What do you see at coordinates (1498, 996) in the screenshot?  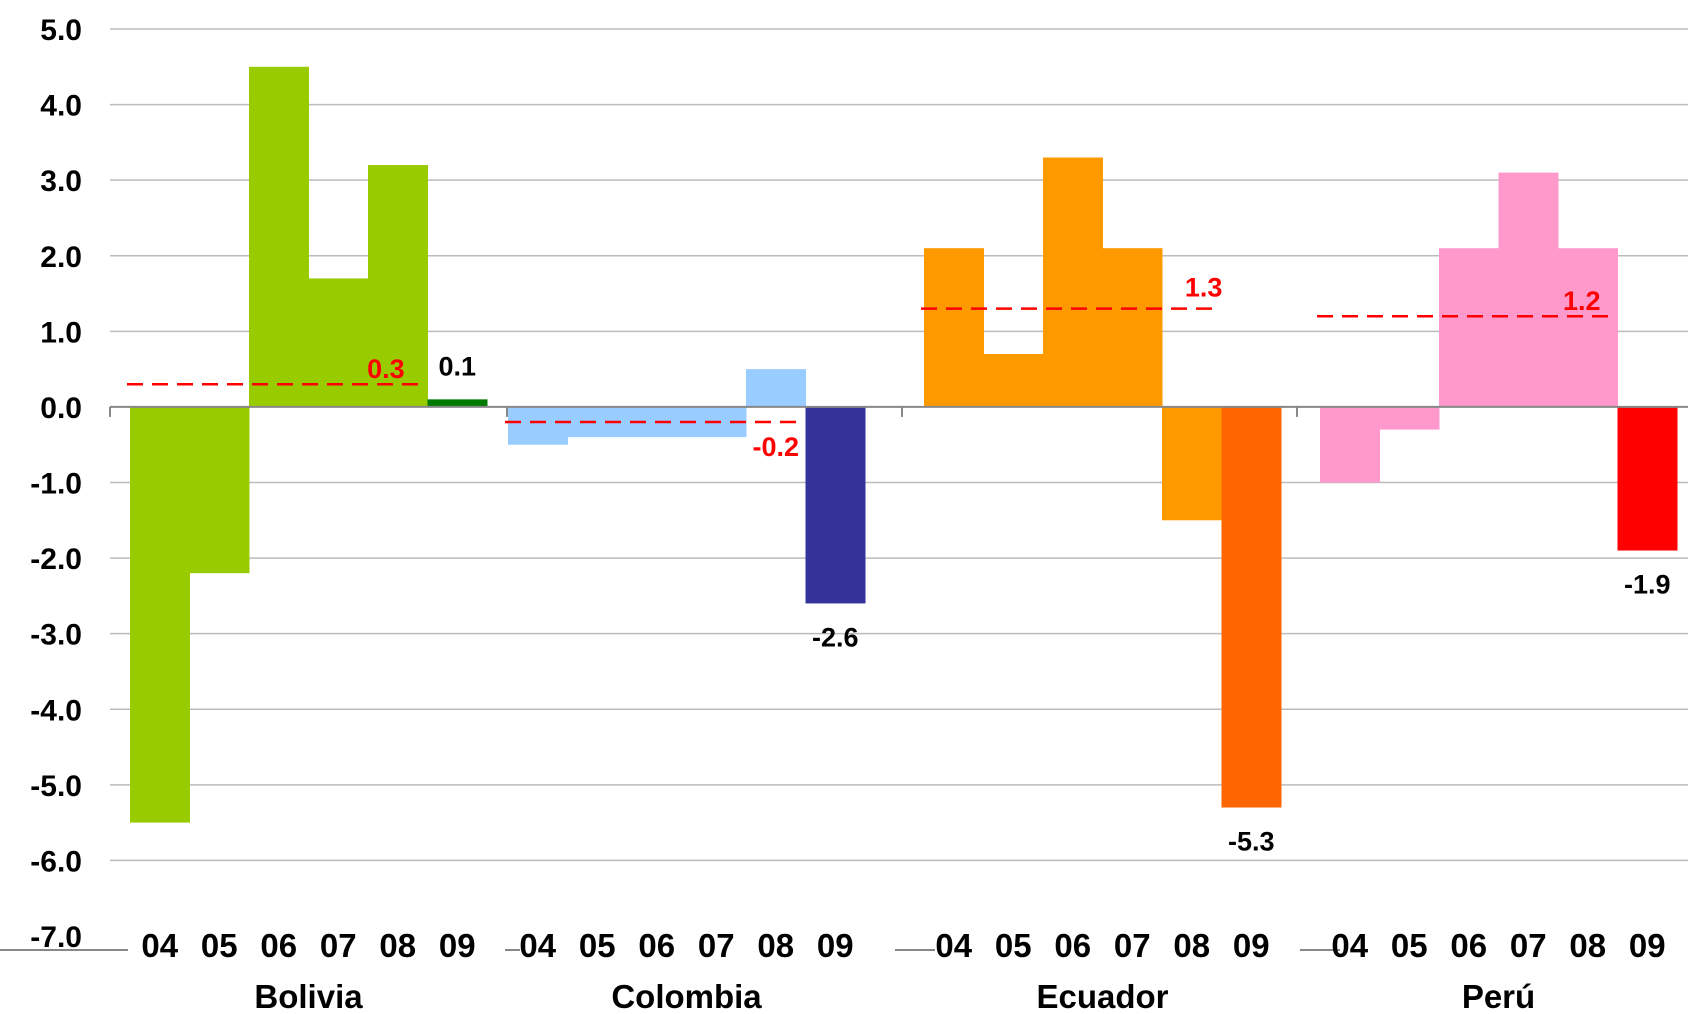 I see `group-label: Perú` at bounding box center [1498, 996].